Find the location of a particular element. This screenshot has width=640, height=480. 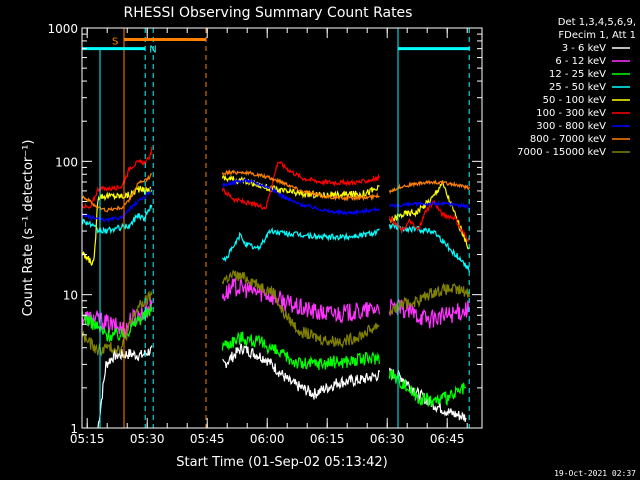

legend-header-line-2: FDecim 1, Att 1 is located at coordinates (597, 35).